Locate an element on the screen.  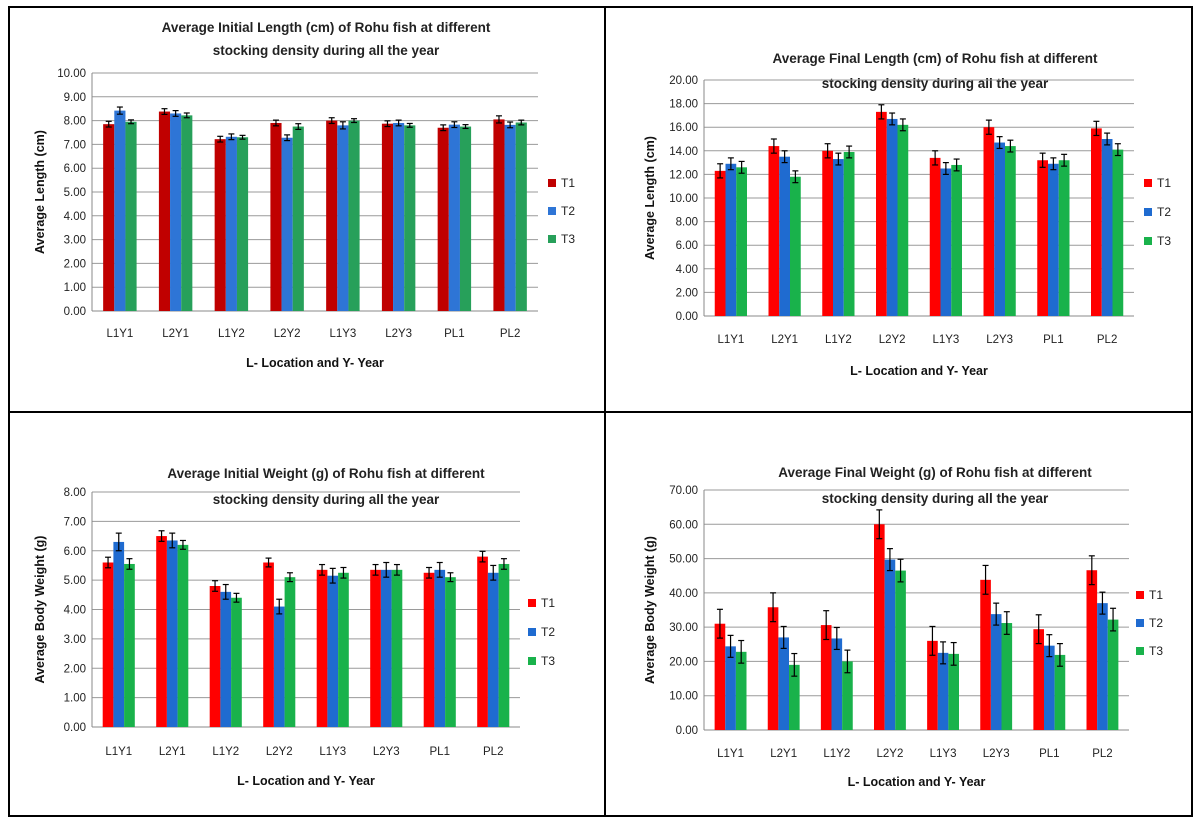
y-tick-label: 3.00 is located at coordinates (75, 241).